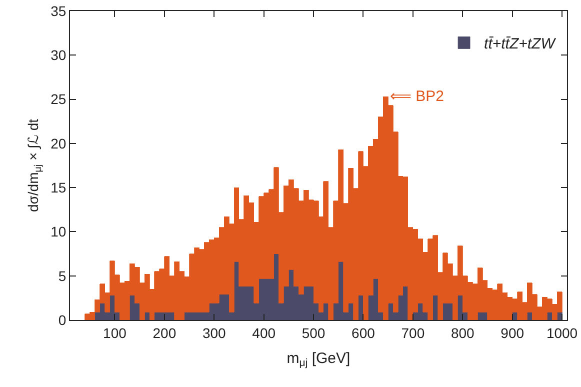 Image resolution: width=581 pixels, height=387 pixels. What do you see at coordinates (62, 276) in the screenshot?
I see `y-tick-label: 5` at bounding box center [62, 276].